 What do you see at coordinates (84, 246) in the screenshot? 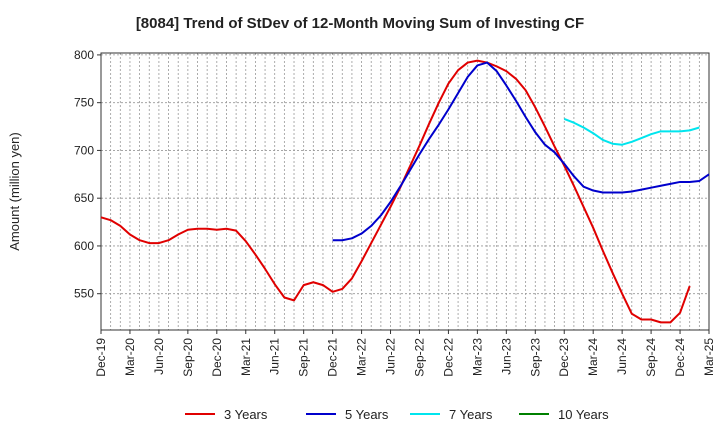
I see `y-tick-label: 600` at bounding box center [84, 246].